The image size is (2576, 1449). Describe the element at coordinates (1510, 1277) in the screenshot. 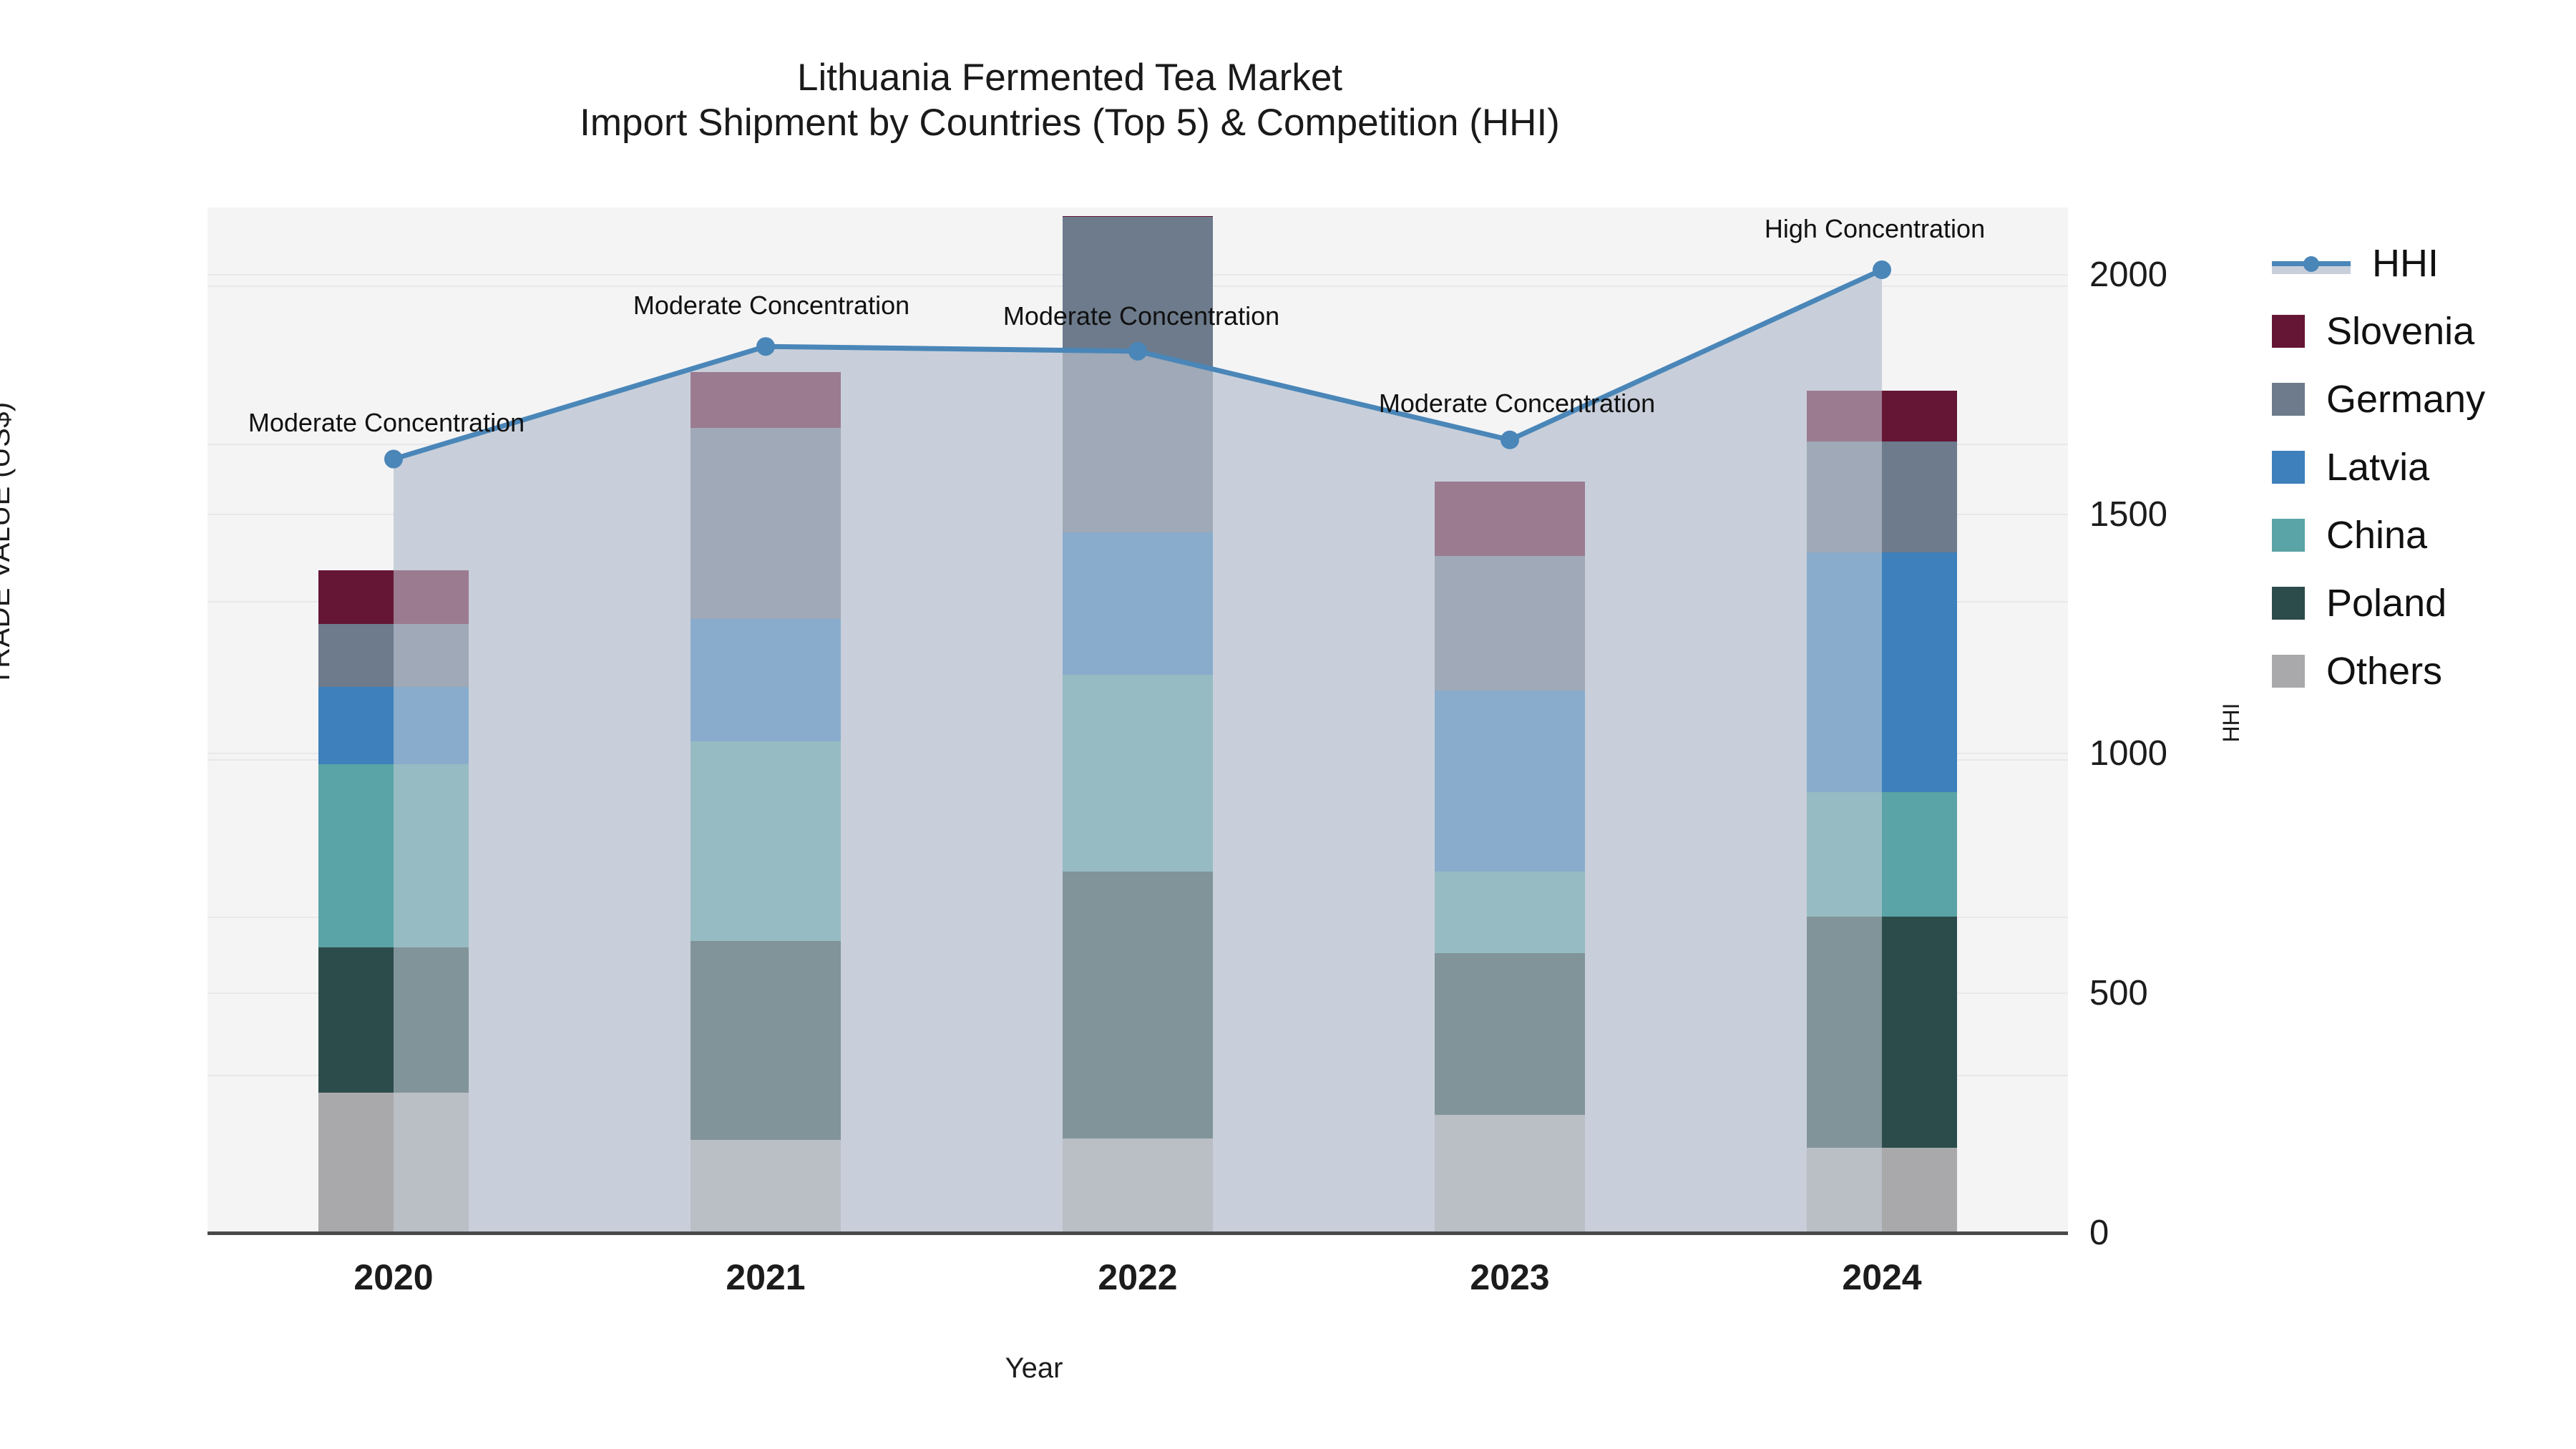

I see `x-axis-tick-2023: 2023` at that location.